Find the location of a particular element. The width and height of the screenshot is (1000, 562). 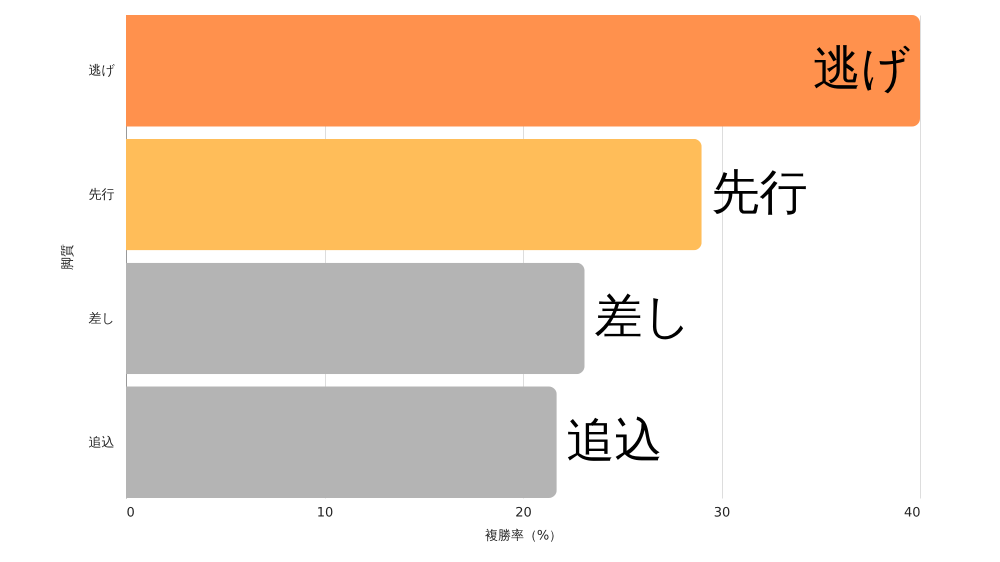

x-tick-label: 40 is located at coordinates (912, 513).